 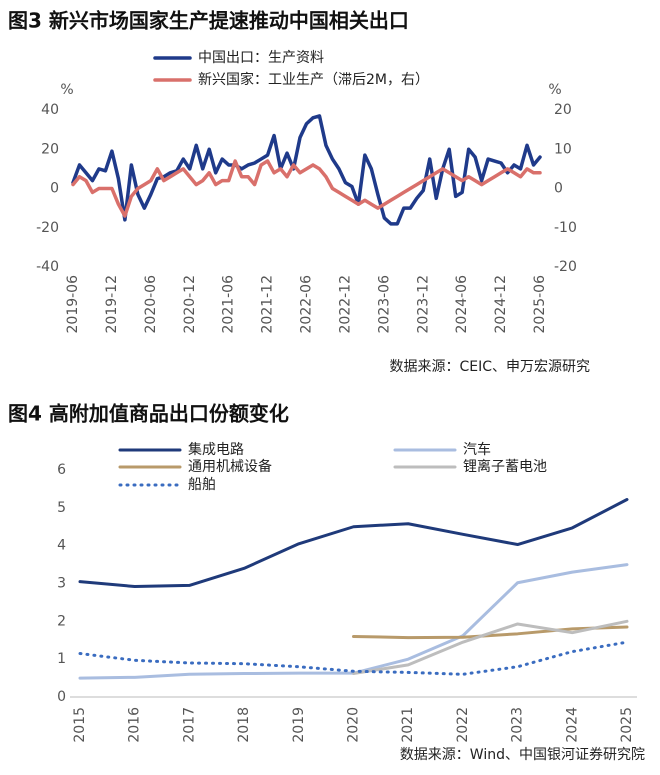 I want to click on y-tick-label: 3, so click(x=61, y=584).